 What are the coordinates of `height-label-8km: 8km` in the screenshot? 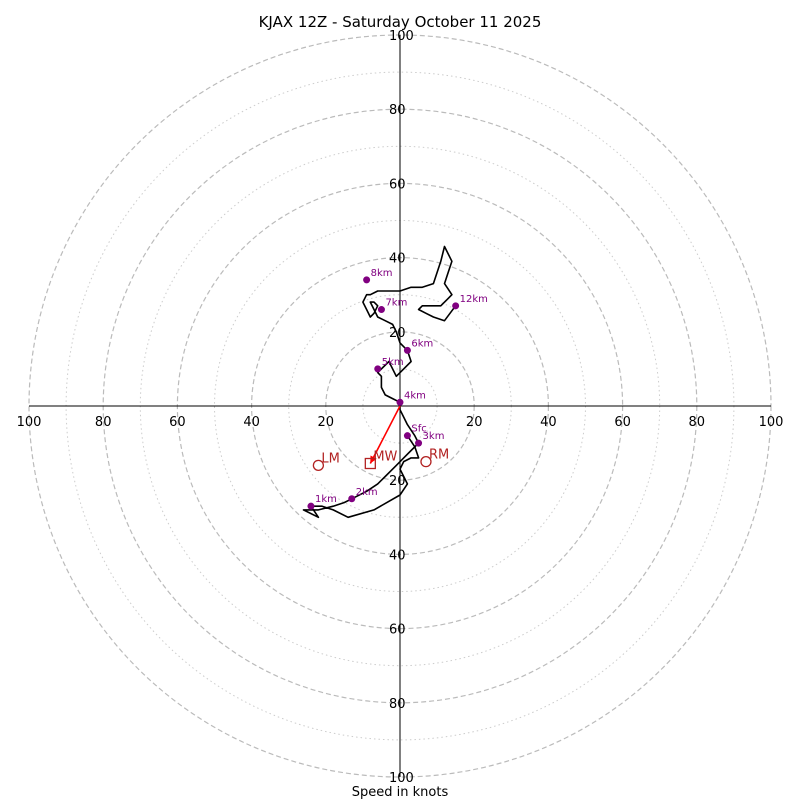 It's located at (382, 273).